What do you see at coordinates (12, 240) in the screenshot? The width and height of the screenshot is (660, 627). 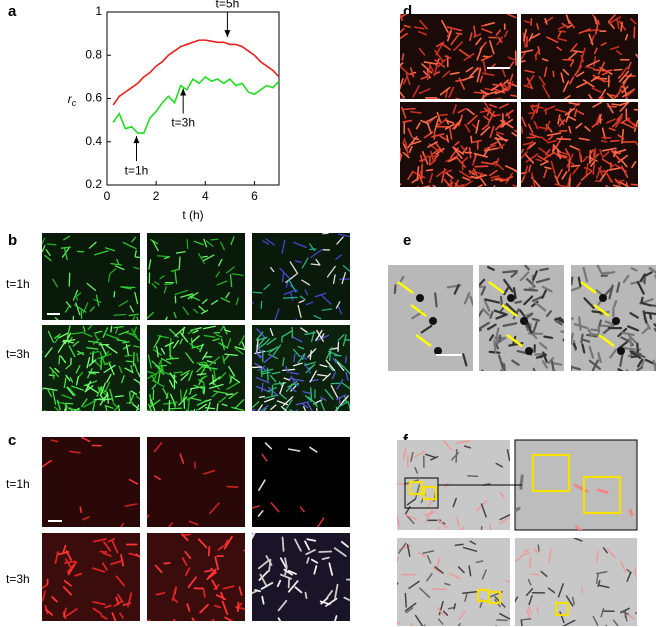 I see `panel-label: b` at bounding box center [12, 240].